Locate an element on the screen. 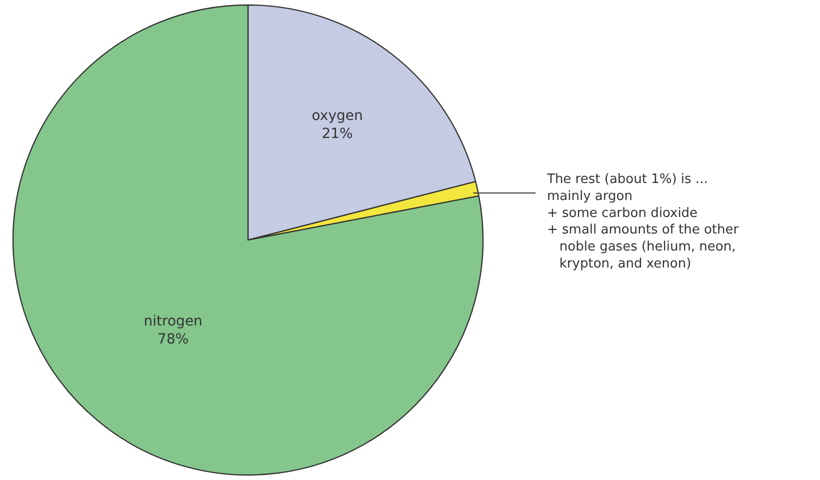 The width and height of the screenshot is (820, 480). slice-label: oxygen is located at coordinates (337, 116).